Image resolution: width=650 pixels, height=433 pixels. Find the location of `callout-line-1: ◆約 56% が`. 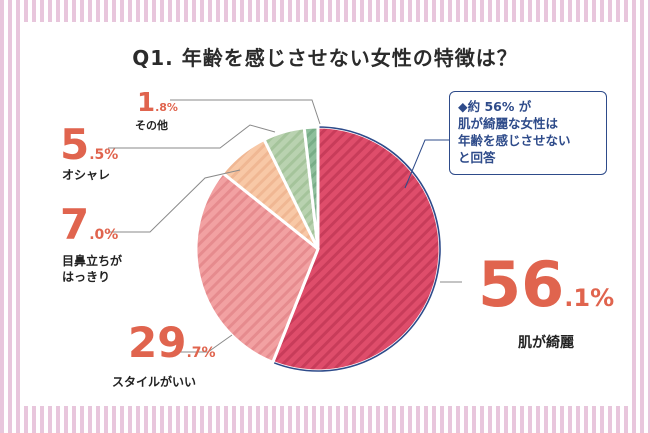

callout-line-1: ◆約 56% が is located at coordinates (495, 106).